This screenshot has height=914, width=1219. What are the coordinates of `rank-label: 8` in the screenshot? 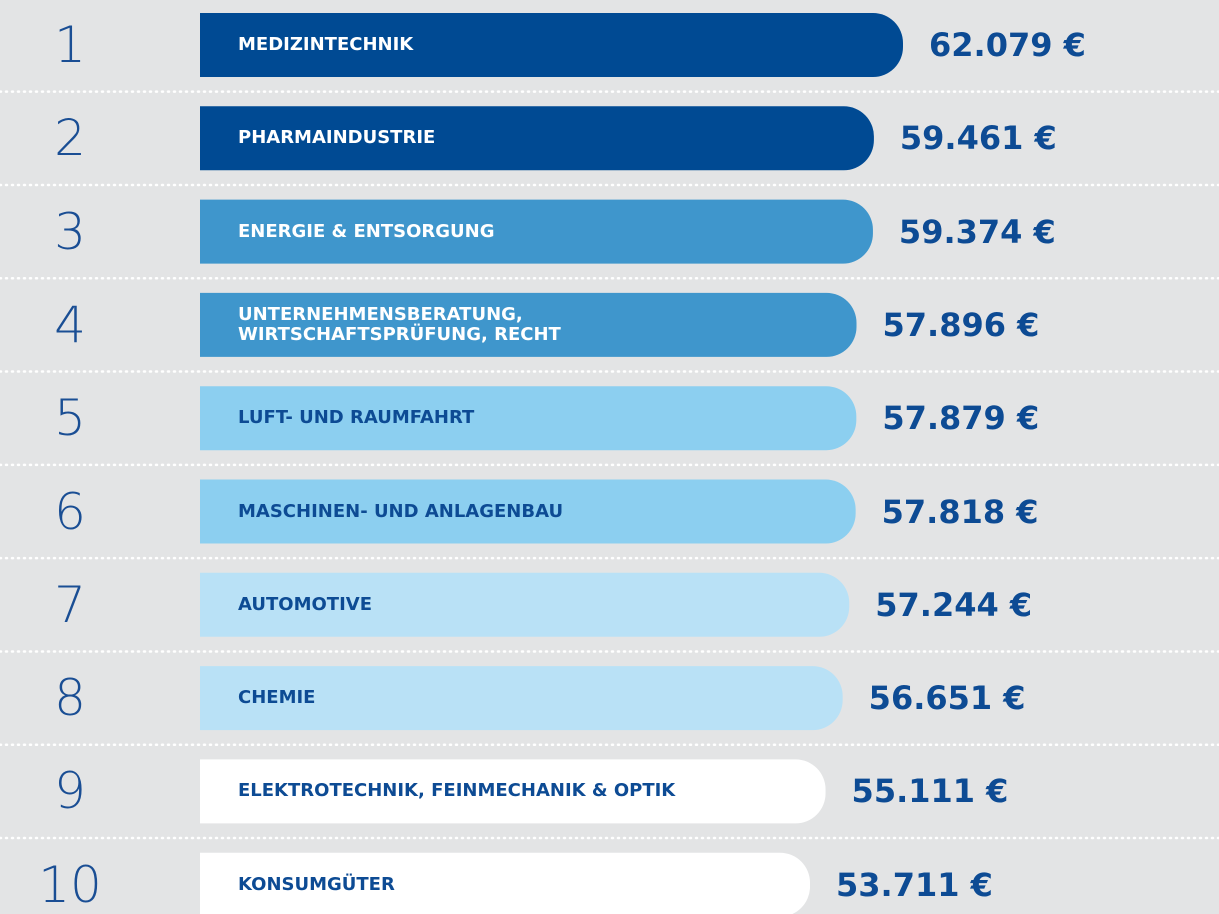 It's located at (70, 698).